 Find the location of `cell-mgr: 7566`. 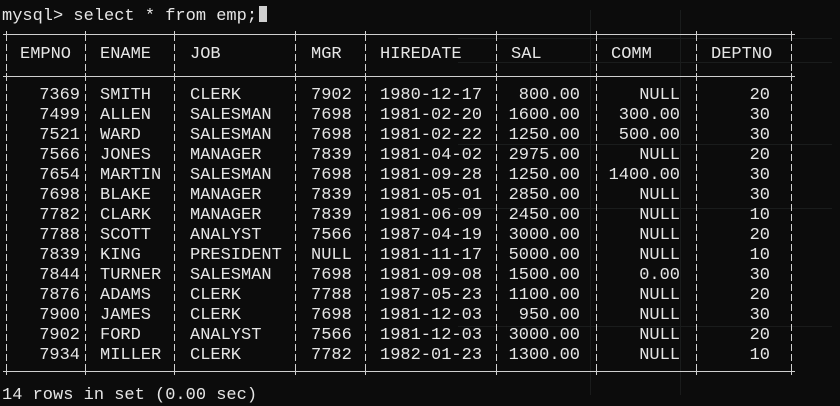

cell-mgr: 7566 is located at coordinates (331, 335).